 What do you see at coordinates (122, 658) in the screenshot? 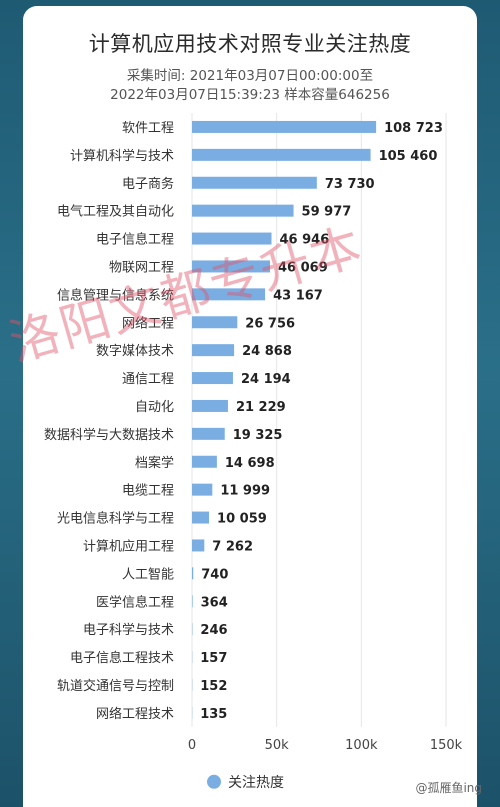
I see `category-label: 电子信息工程技术` at bounding box center [122, 658].